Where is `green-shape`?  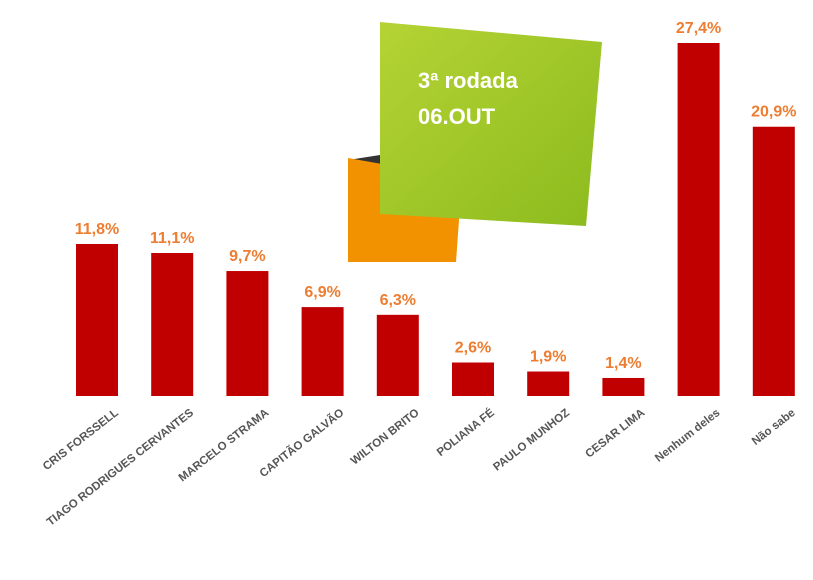
green-shape is located at coordinates (491, 124).